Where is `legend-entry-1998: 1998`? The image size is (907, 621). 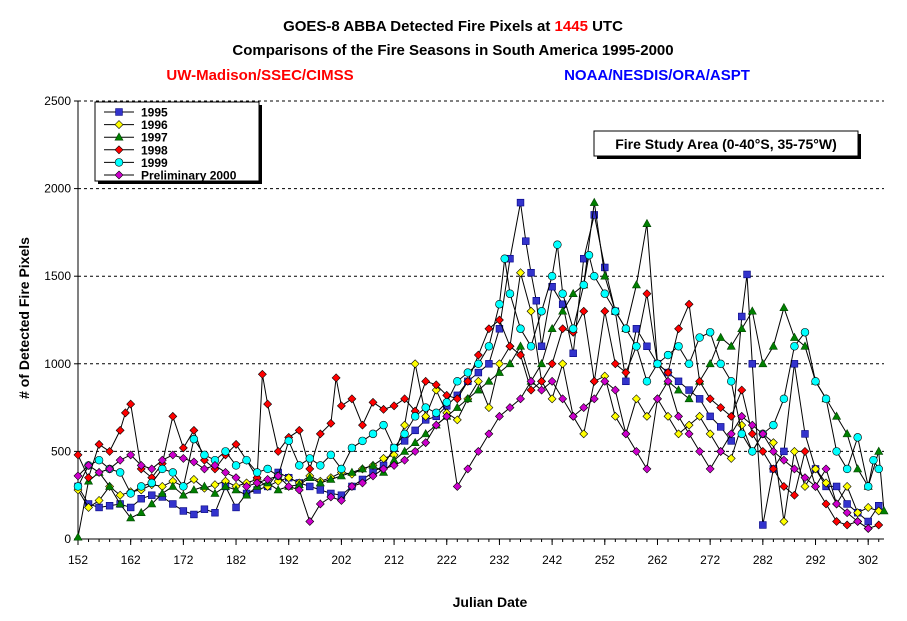
legend-entry-1998: 1998 is located at coordinates (136, 150).